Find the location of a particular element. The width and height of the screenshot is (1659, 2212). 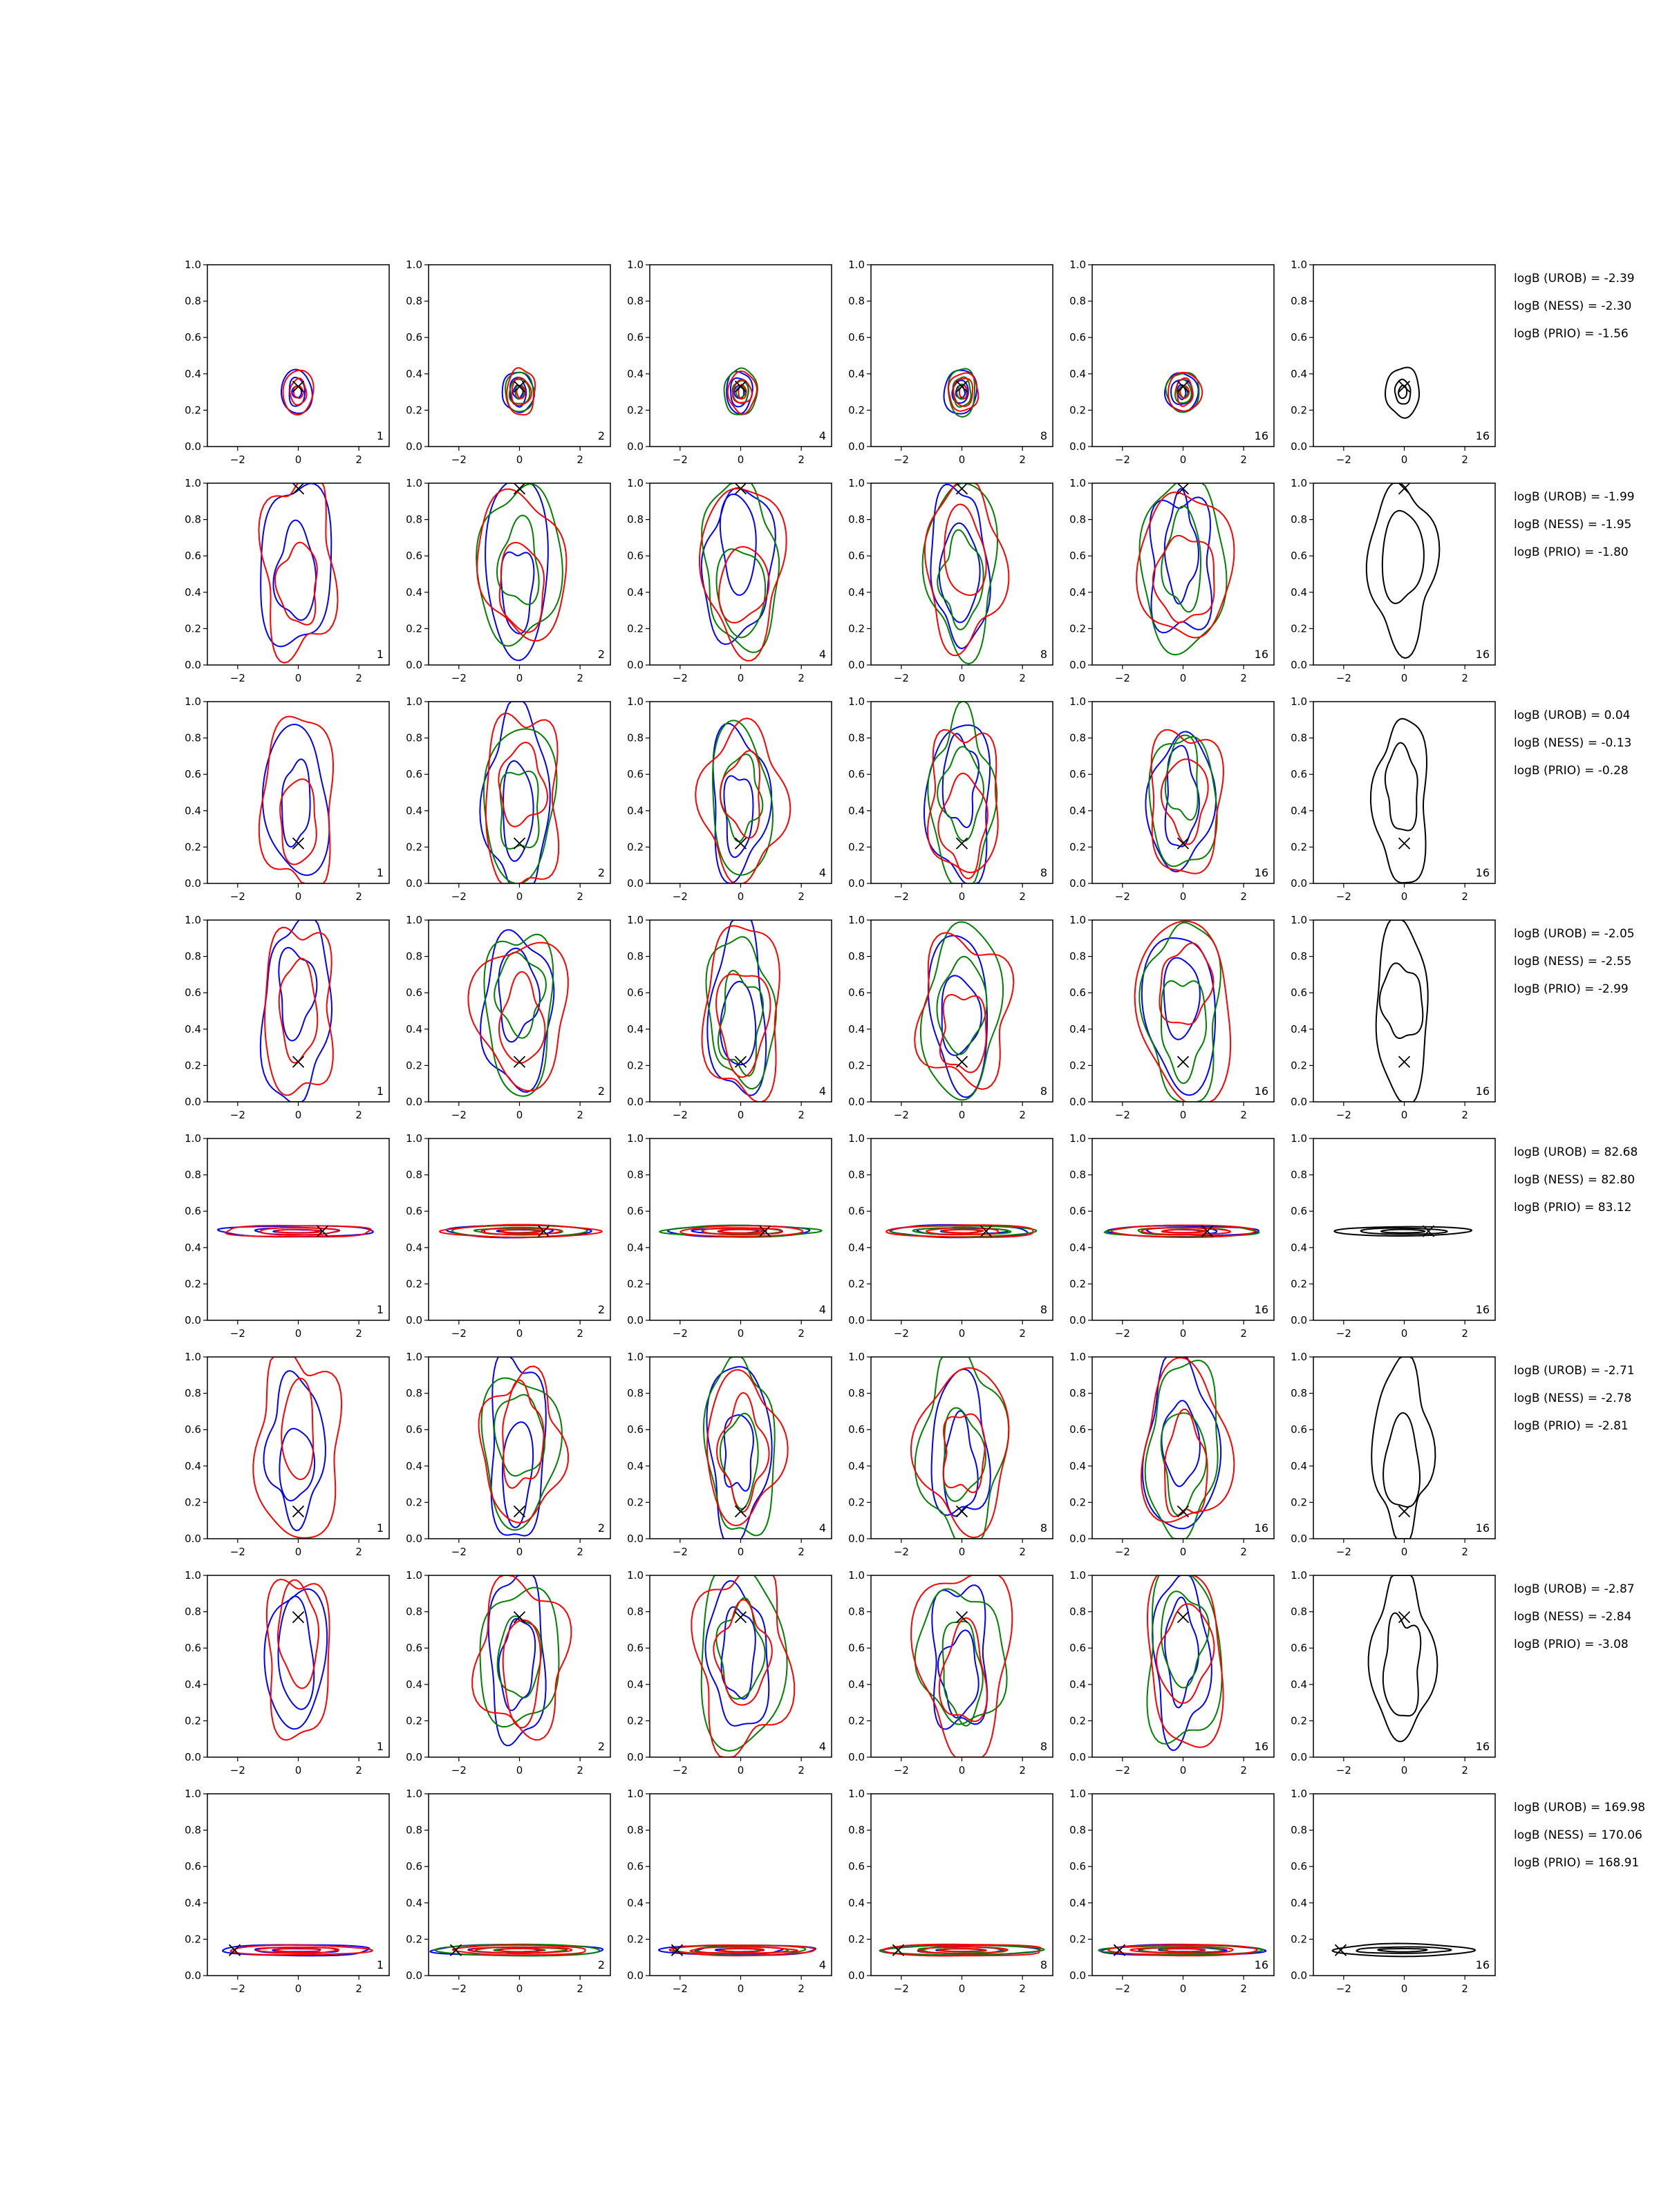

panel: −2 0 2 0.0 0.2 0.4 0.6 0.8 1.0 1 is located at coordinates (287, 581).